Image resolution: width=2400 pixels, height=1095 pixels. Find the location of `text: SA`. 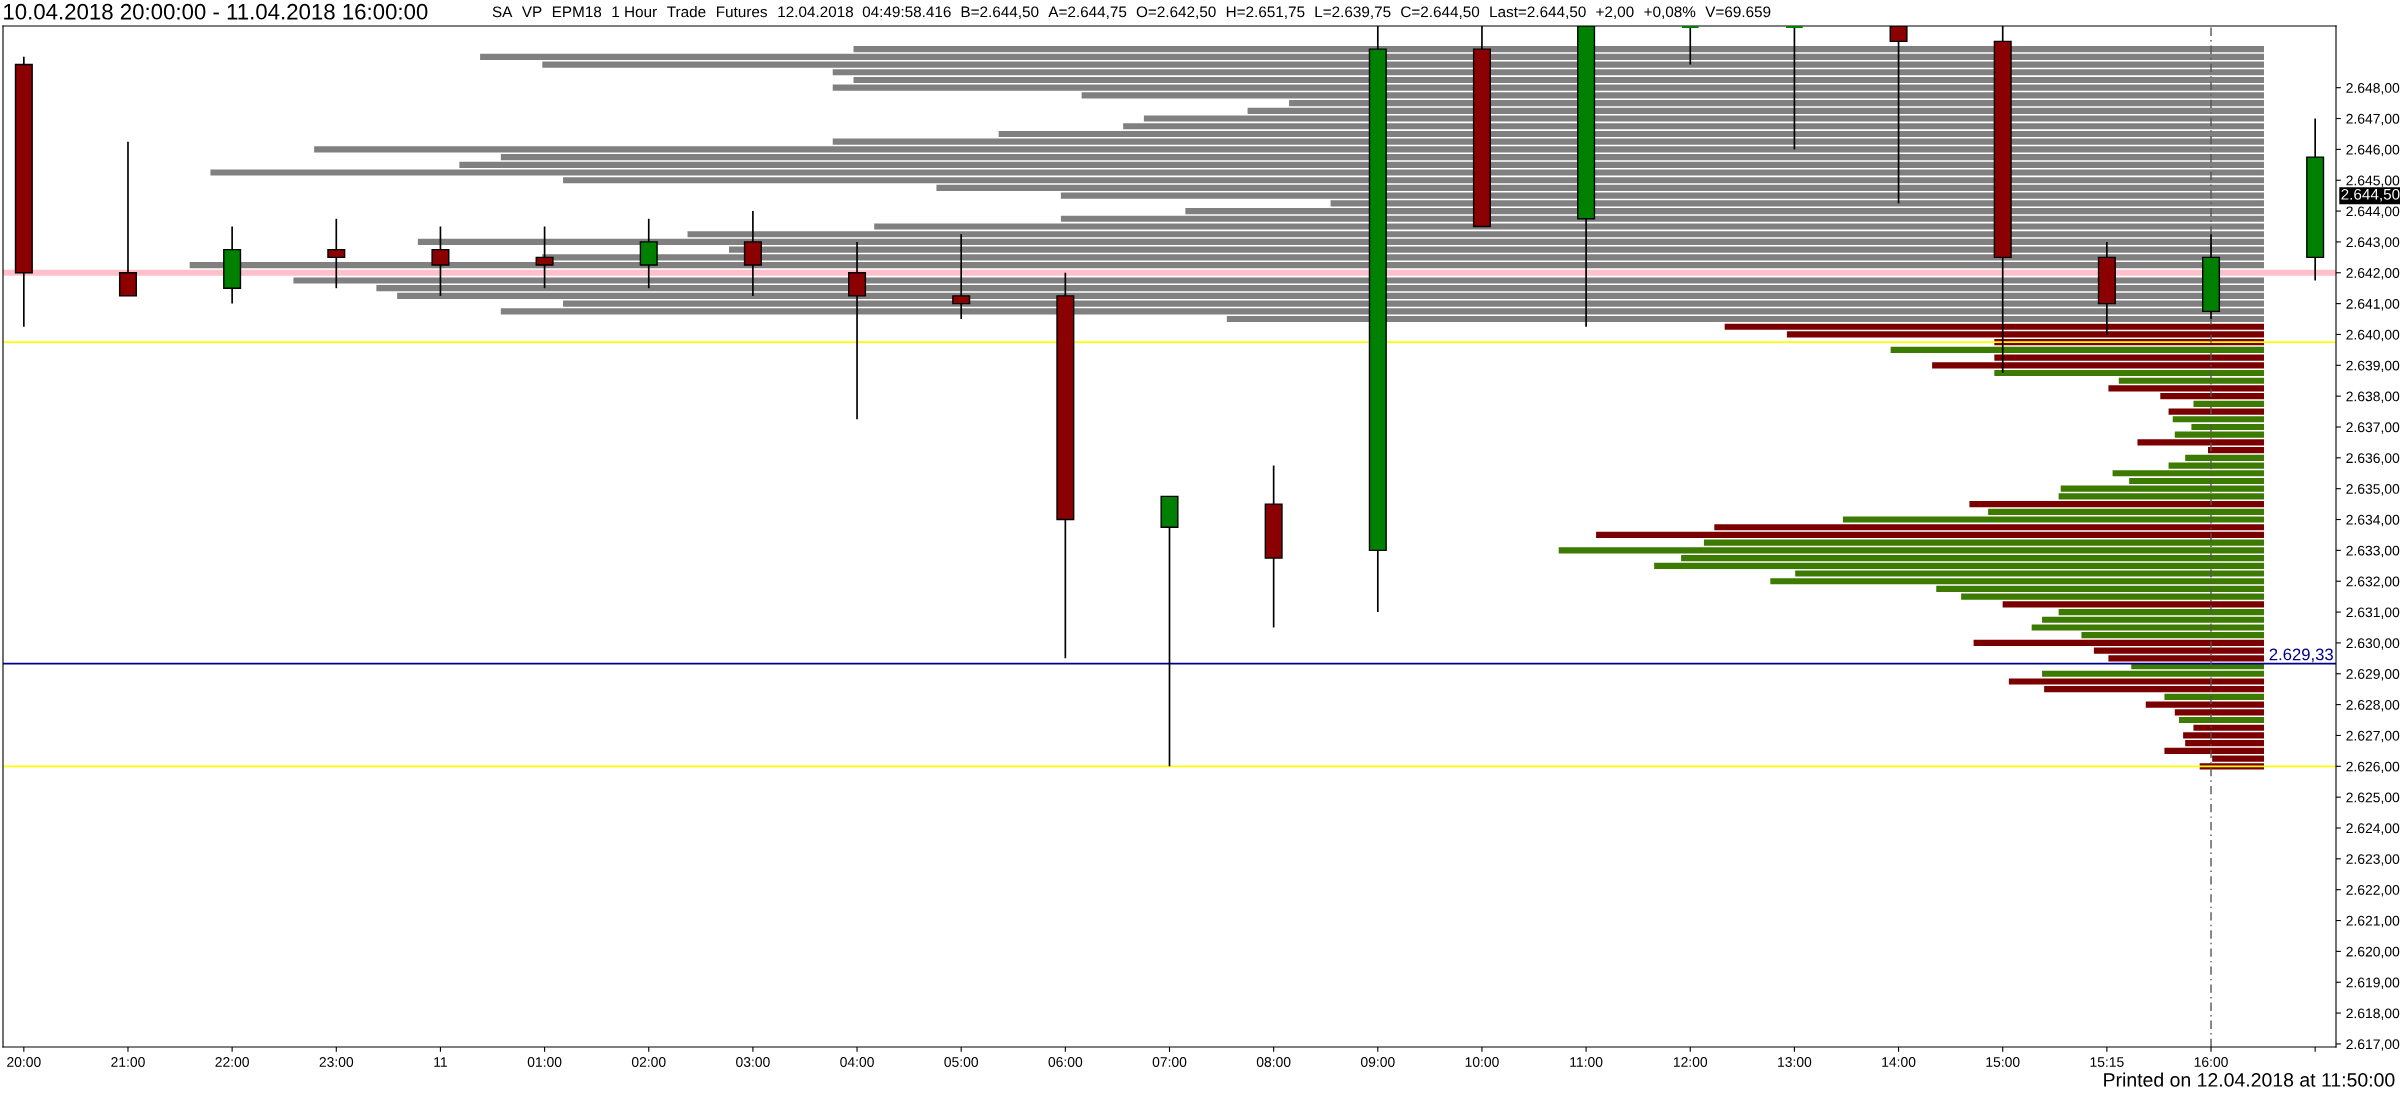

text: SA is located at coordinates (502, 12).